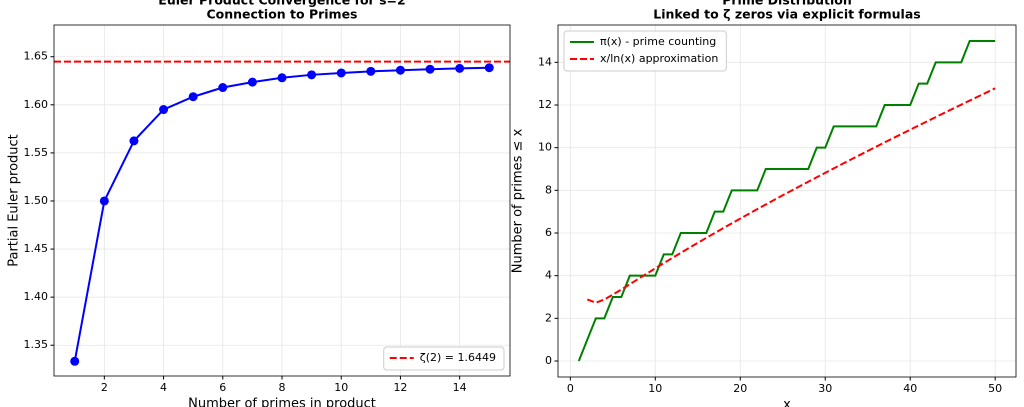 This screenshot has height=407, width=1024. Describe the element at coordinates (545, 147) in the screenshot. I see `y-tick-label: 10` at that location.